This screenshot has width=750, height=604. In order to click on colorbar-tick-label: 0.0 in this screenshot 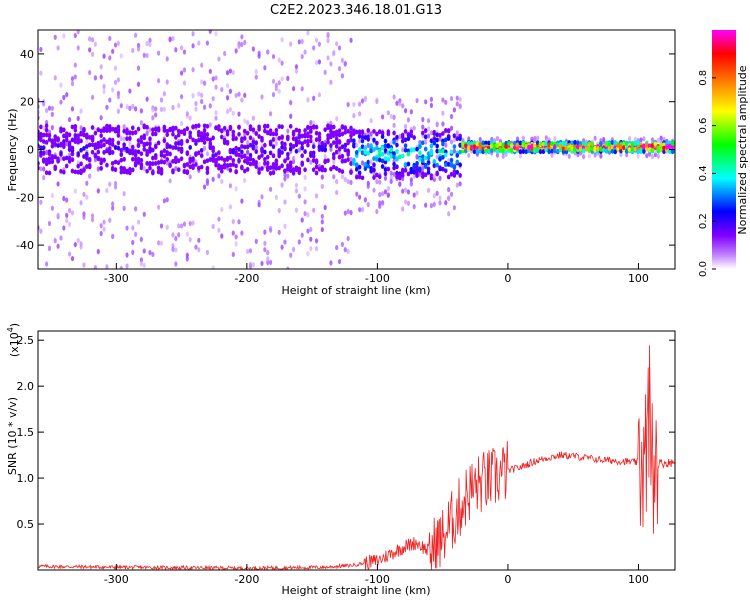, I will do `click(703, 269)`.